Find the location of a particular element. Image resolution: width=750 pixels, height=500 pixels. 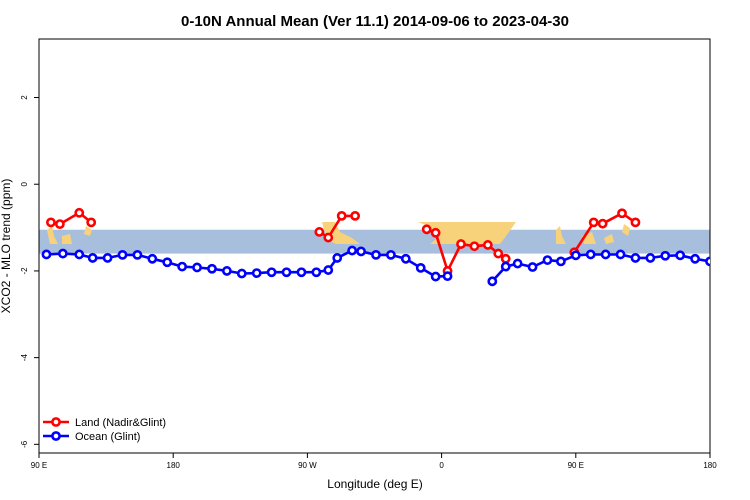

y-axis-label: XCO2 - MLO trend (ppm) is located at coordinates (6, 246).